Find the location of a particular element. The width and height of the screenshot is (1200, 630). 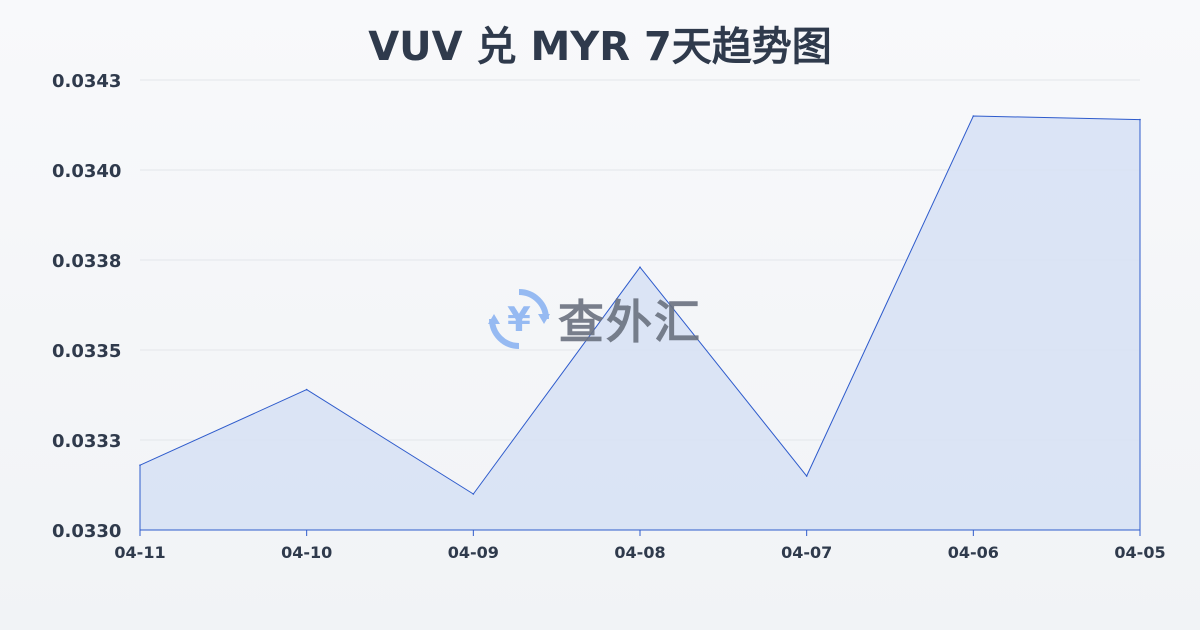

yen-exchange-icon: ¥ is located at coordinates (519, 319).